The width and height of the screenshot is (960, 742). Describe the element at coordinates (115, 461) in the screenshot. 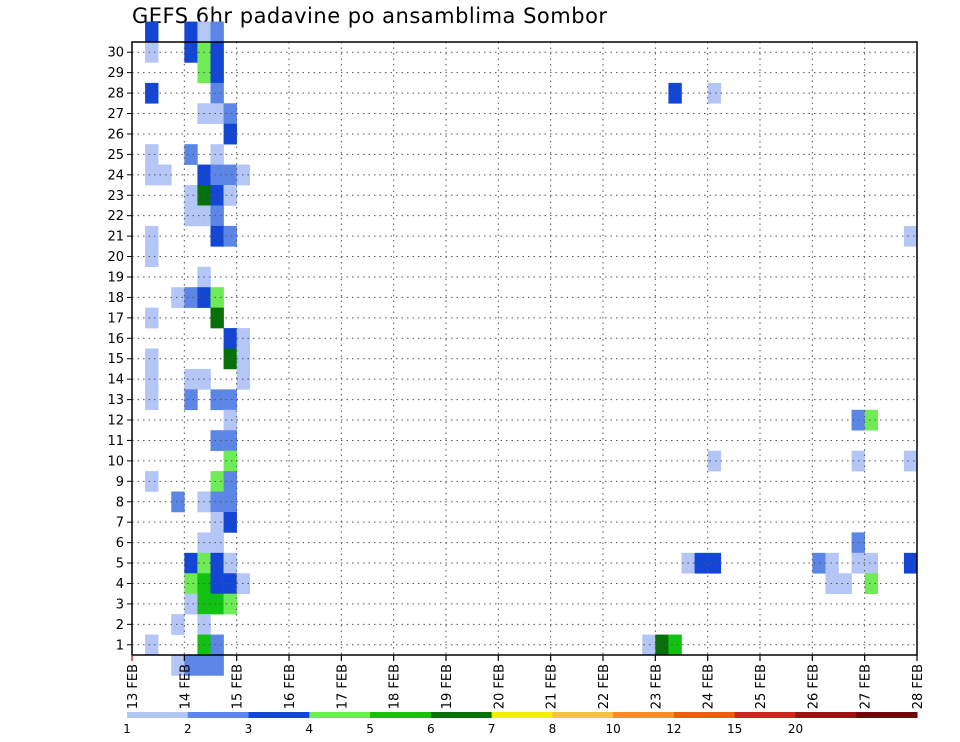

I see `y-tick-label: 10` at that location.